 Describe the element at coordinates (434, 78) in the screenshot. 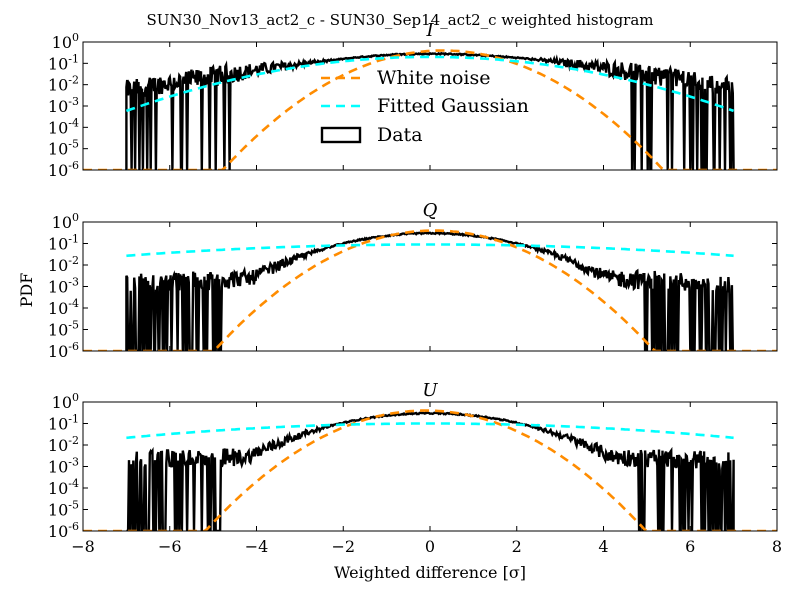

I see `legend-label-0: White noise` at that location.